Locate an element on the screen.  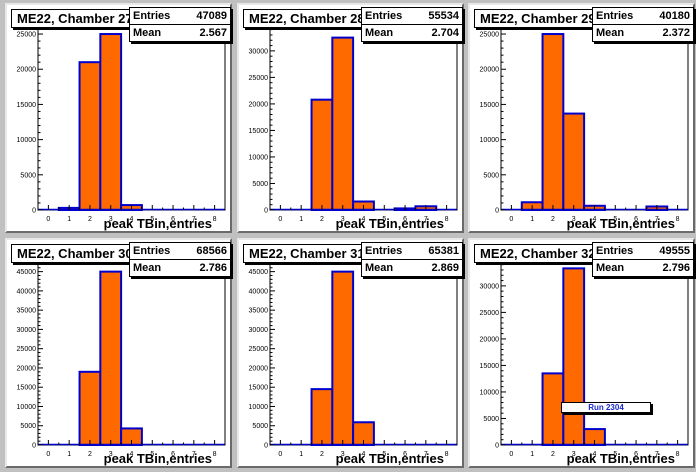
histogram-title: ME22, Chamber 30 is located at coordinates (75, 253).